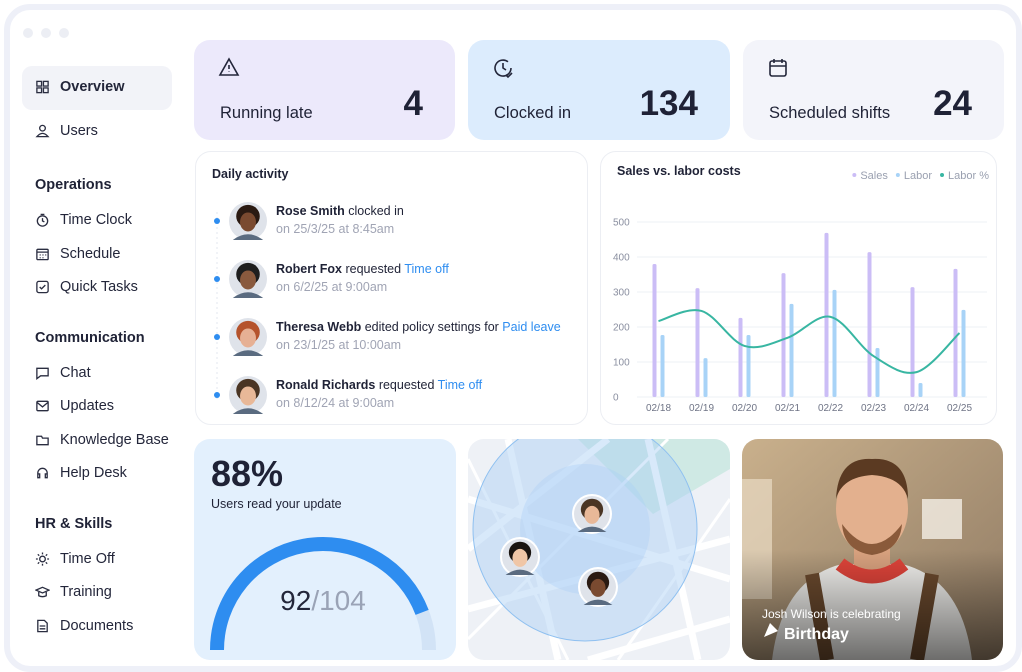 The height and width of the screenshot is (672, 1022). Describe the element at coordinates (379, 385) in the screenshot. I see `activity-line: Ronald Richards requested Time off` at that location.